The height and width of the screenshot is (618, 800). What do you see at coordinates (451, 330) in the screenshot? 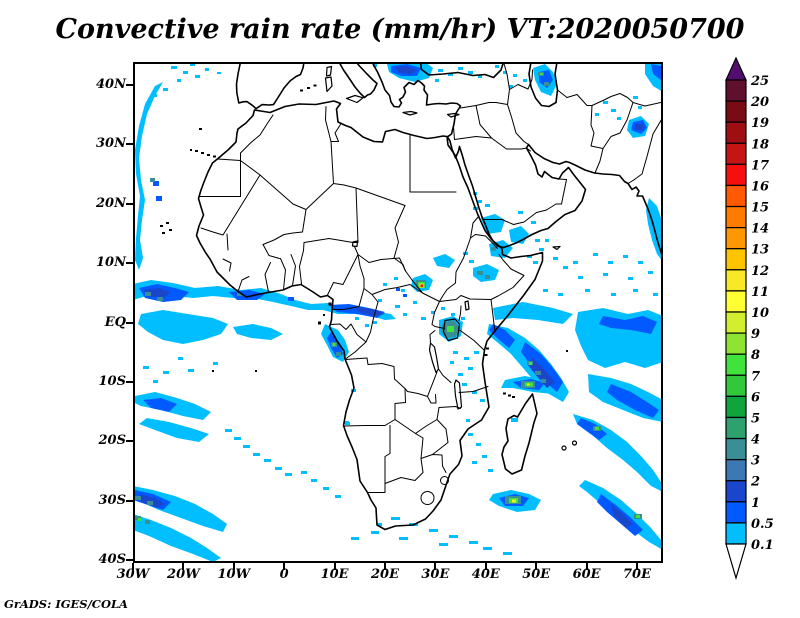
I see `lake-victoria` at bounding box center [451, 330].